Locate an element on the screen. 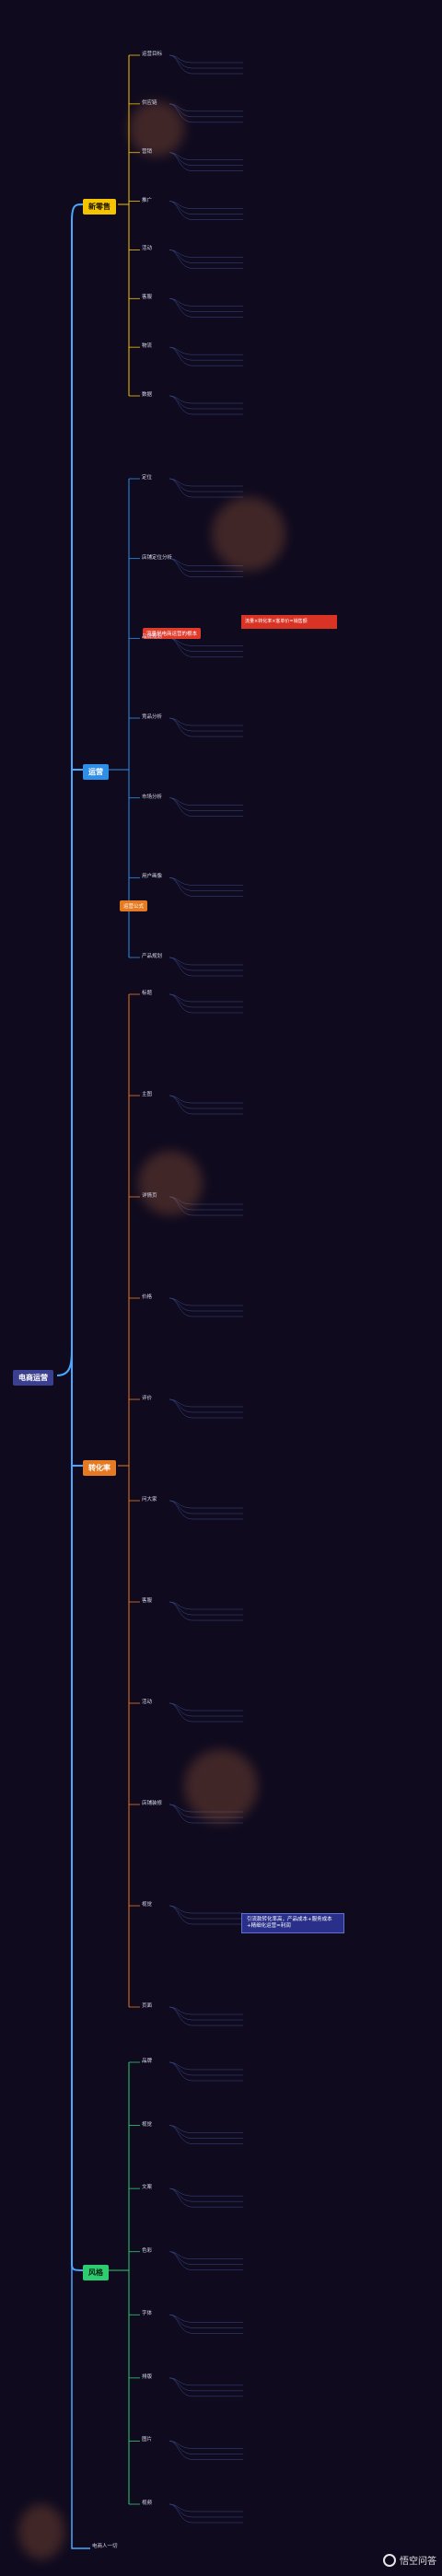 The width and height of the screenshot is (442, 2576). b2-item: 产品规划 is located at coordinates (152, 956).